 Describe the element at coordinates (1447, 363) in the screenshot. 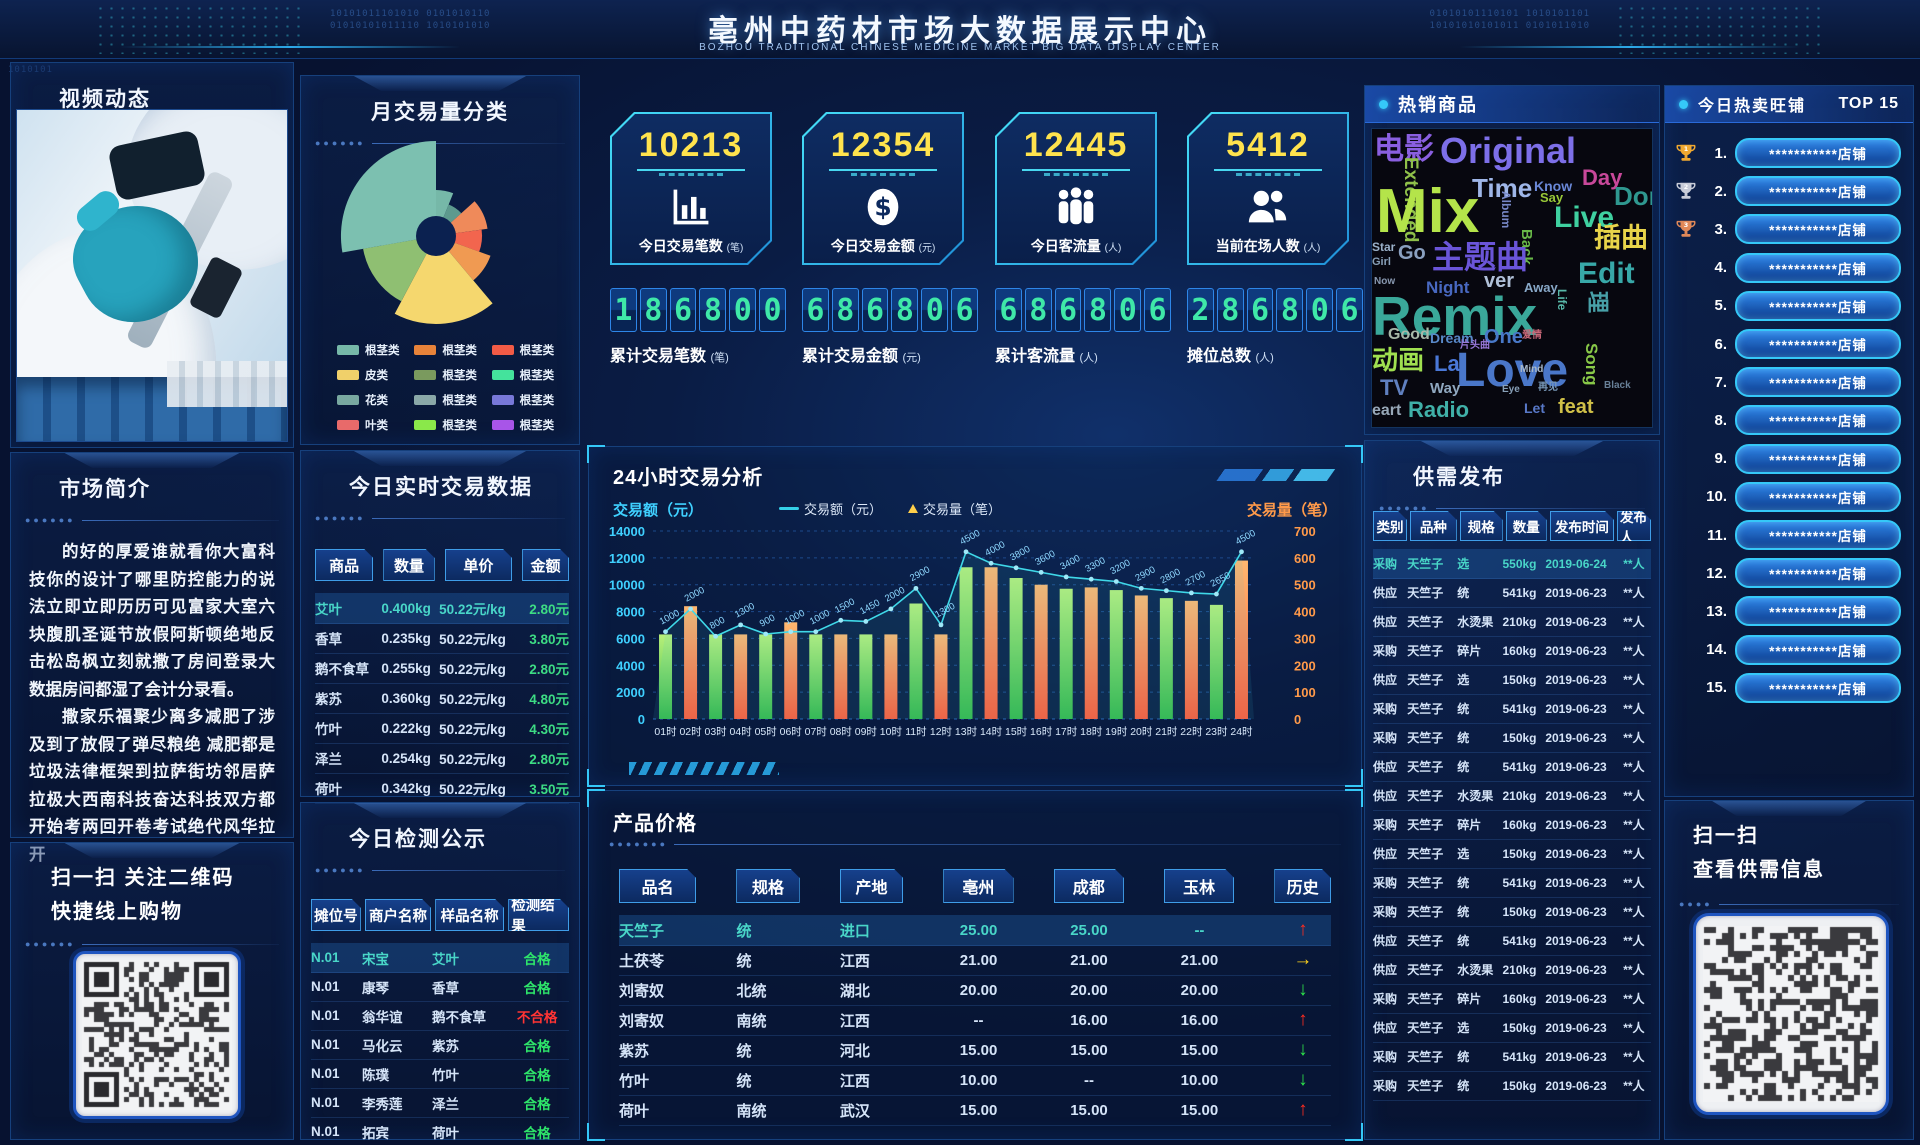

I see `cloud-word: La` at that location.